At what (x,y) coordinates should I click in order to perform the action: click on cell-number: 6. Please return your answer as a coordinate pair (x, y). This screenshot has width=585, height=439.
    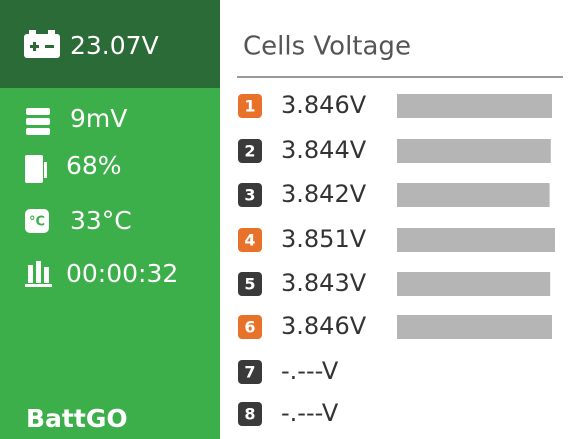
    Looking at the image, I should click on (249, 327).